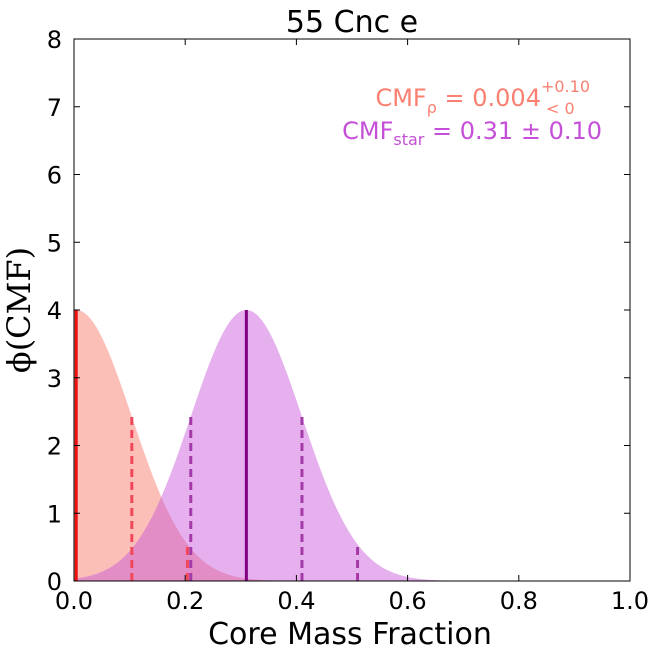 Image resolution: width=656 pixels, height=658 pixels. I want to click on annotation-cmf-rho: CMFρ = 0.004+0.10 < 0, so click(482, 97).